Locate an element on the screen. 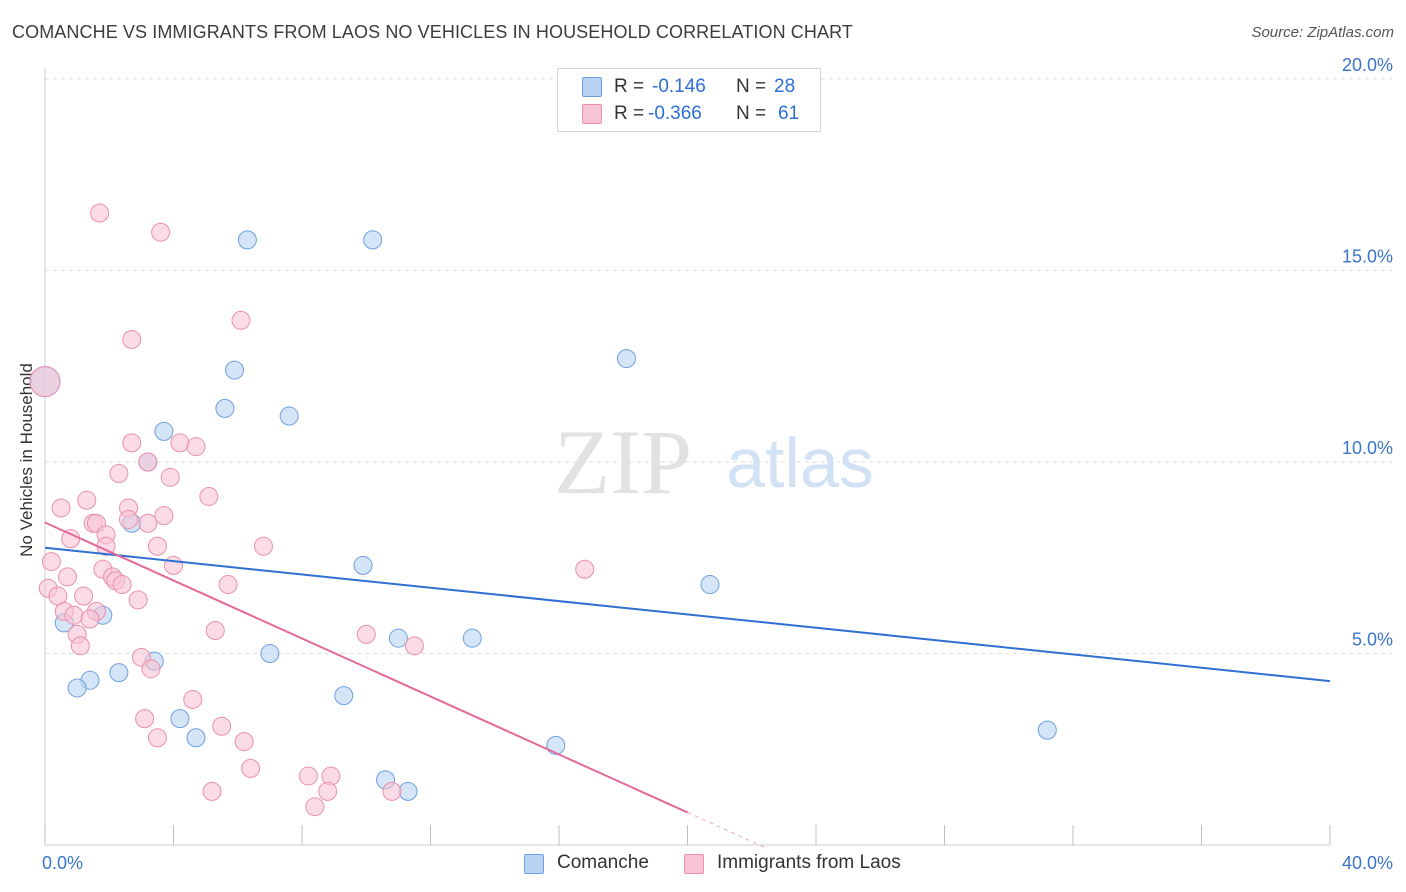 The image size is (1406, 892). legend-n-value: 28 is located at coordinates (785, 86).